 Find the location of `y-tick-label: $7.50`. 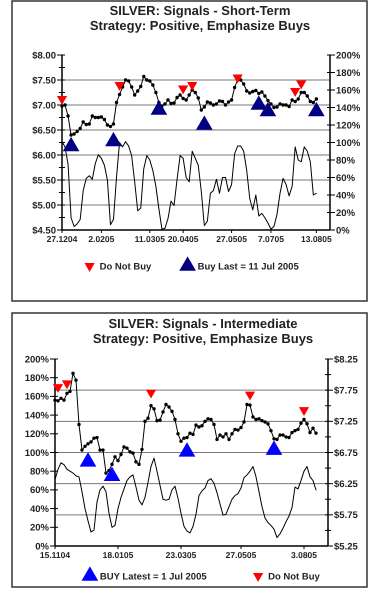

y-tick-label: $7.50 is located at coordinates (44, 80).